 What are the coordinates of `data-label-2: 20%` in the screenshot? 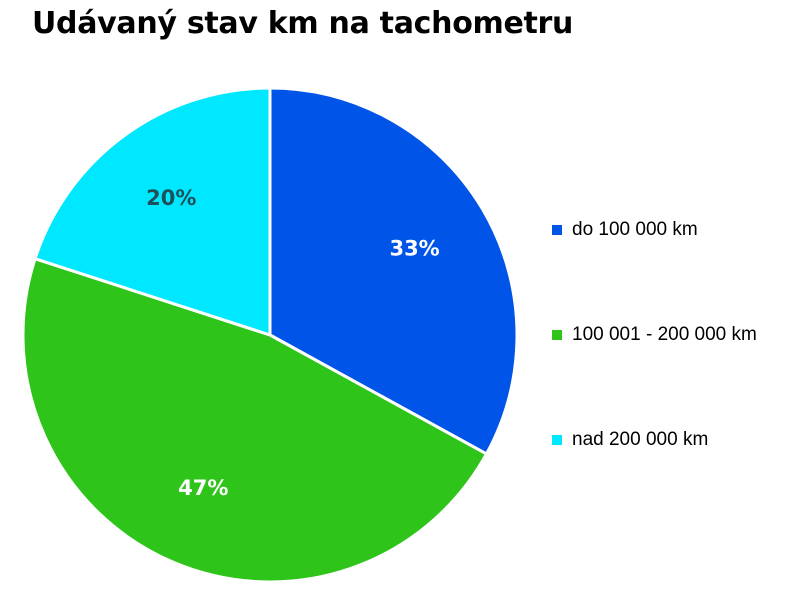 It's located at (171, 198).